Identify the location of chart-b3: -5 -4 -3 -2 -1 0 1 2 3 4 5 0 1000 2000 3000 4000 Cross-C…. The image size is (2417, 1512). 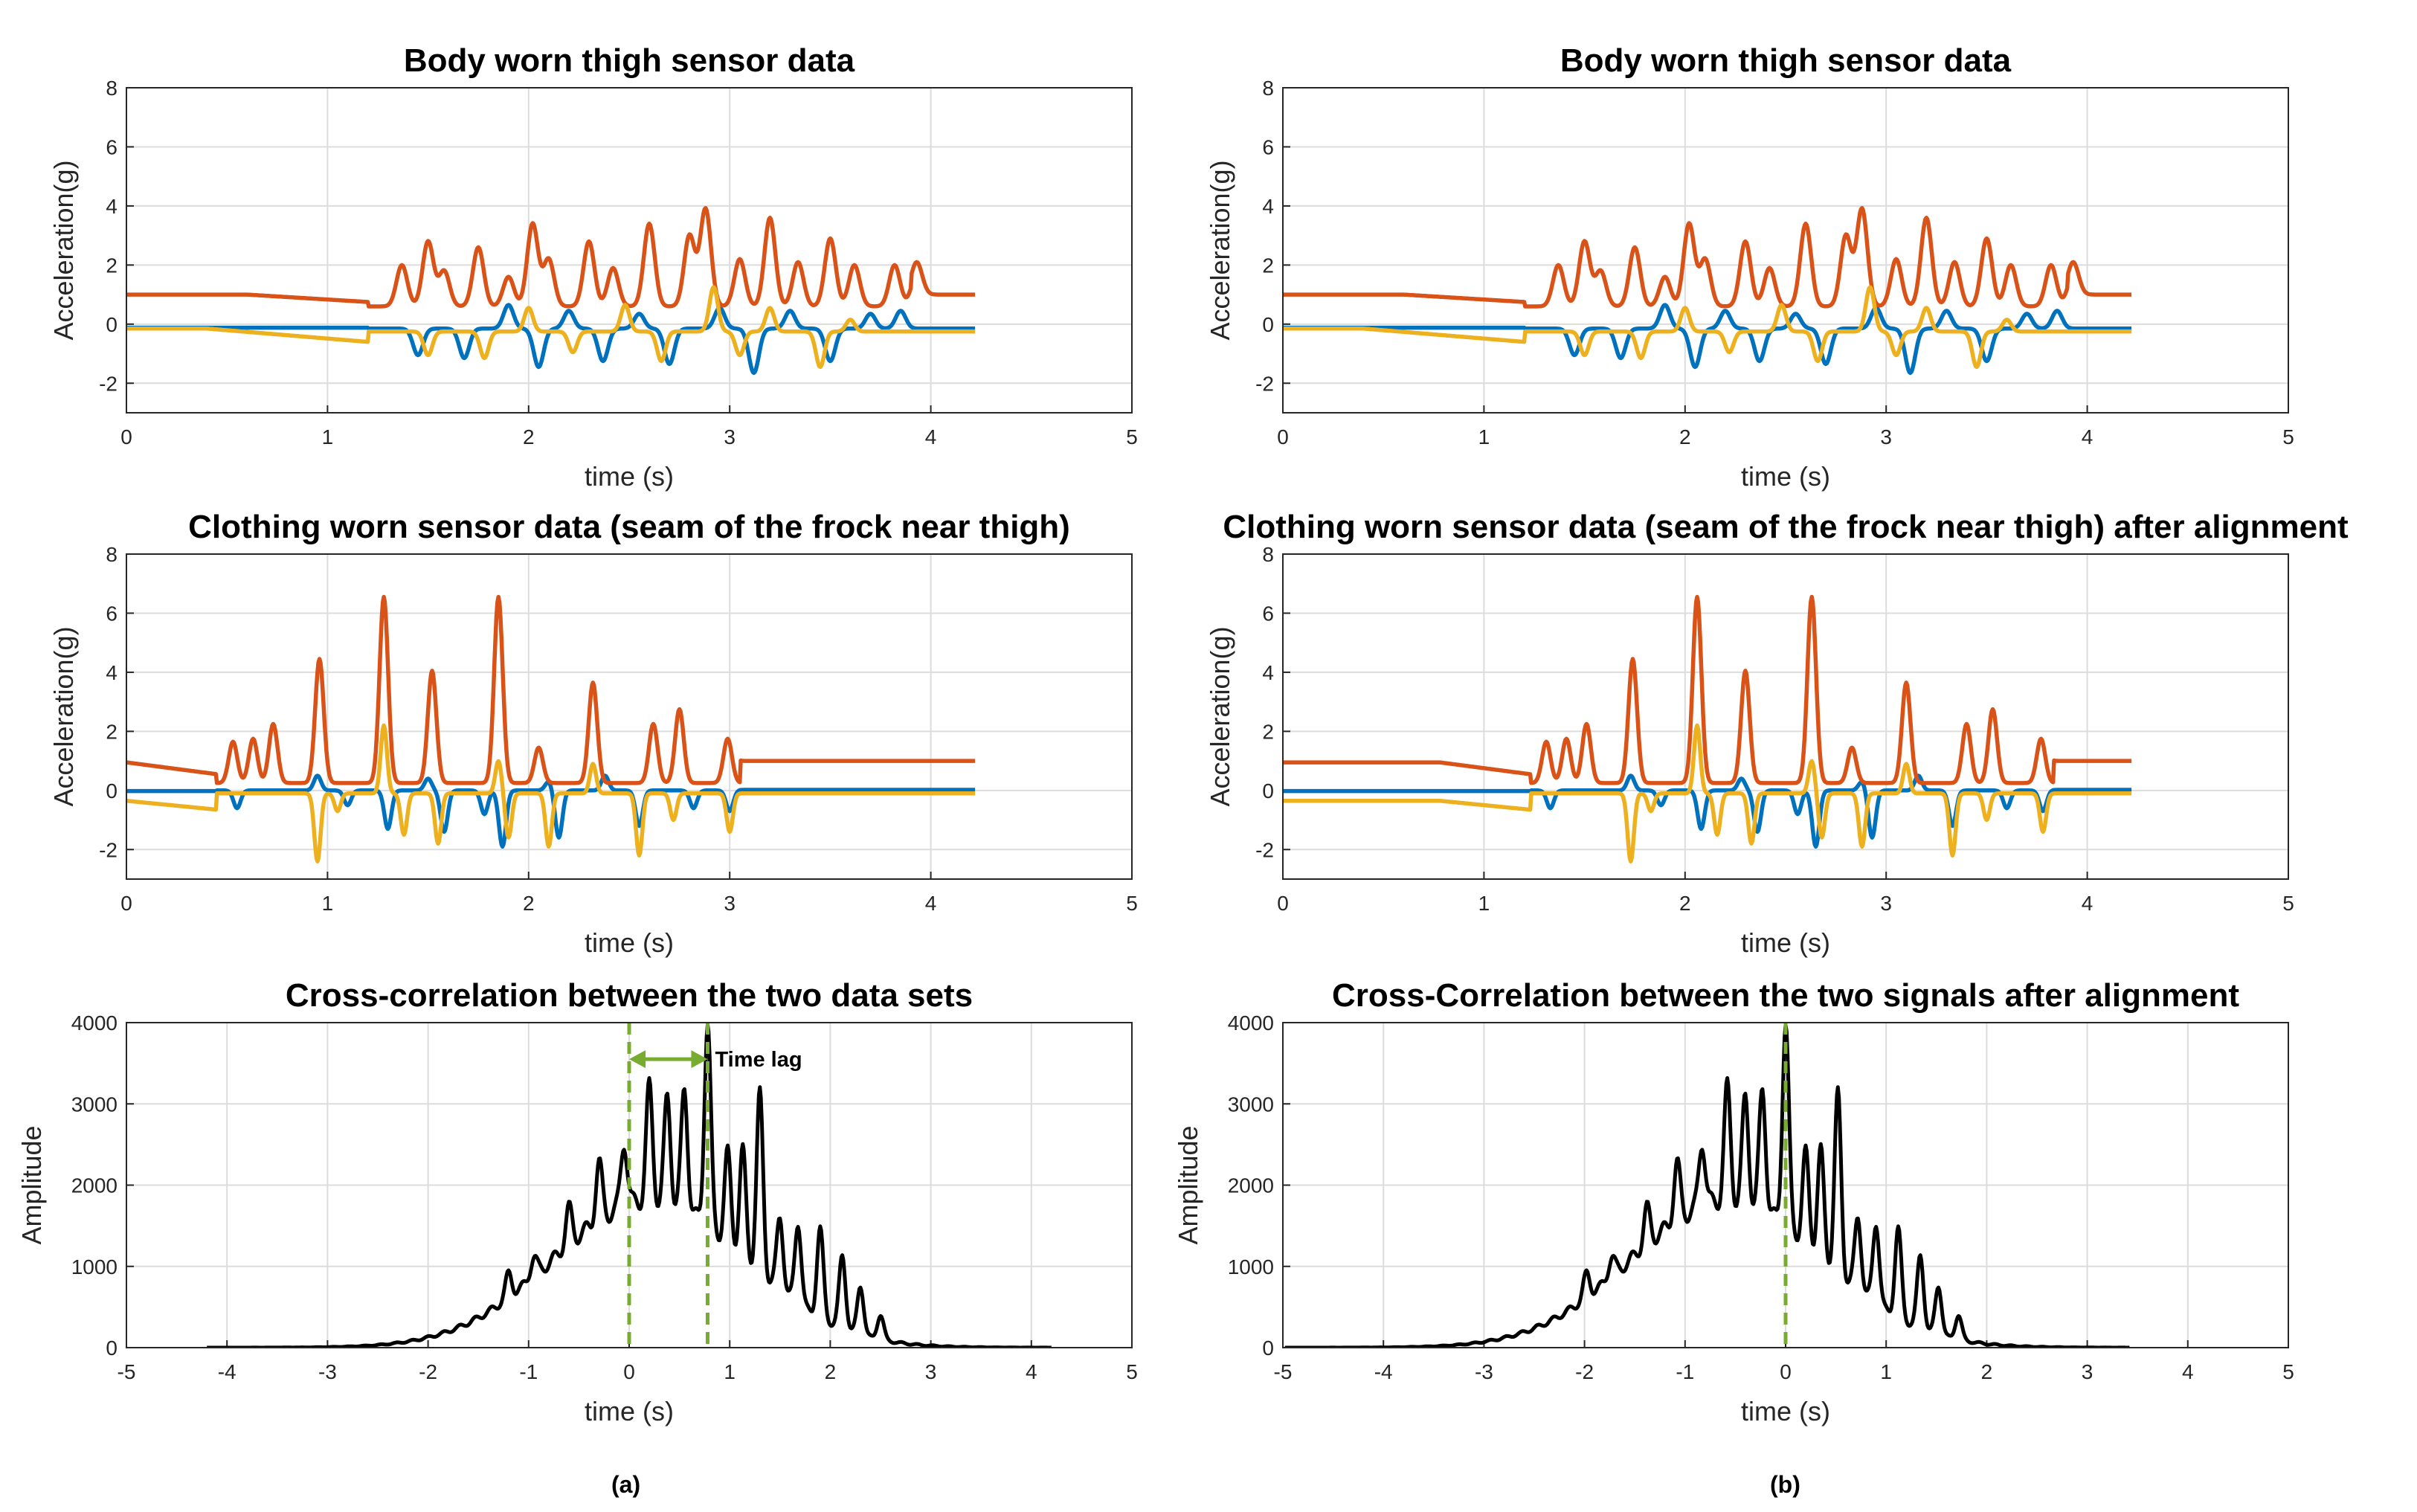
(1733, 1201).